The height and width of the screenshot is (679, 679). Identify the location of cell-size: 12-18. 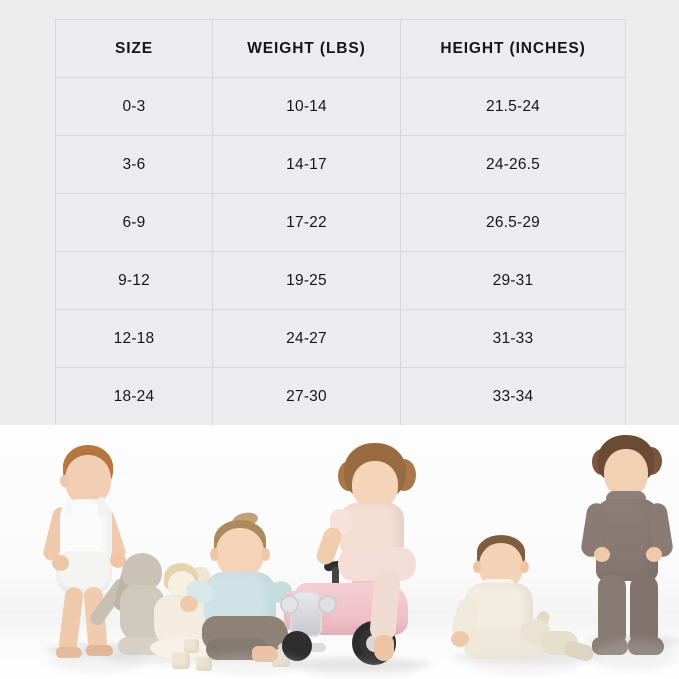
(134, 338).